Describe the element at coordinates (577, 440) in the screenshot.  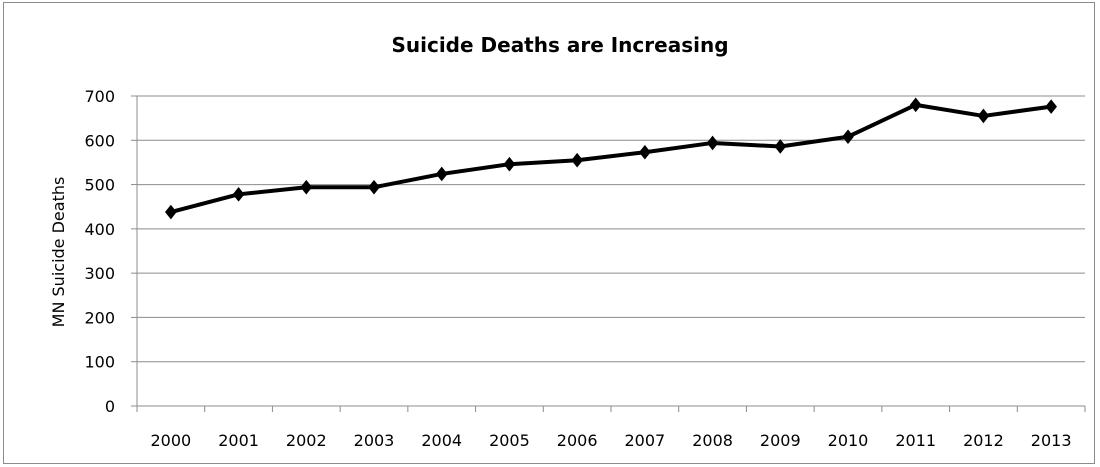
I see `x-tick-label: 2006` at that location.